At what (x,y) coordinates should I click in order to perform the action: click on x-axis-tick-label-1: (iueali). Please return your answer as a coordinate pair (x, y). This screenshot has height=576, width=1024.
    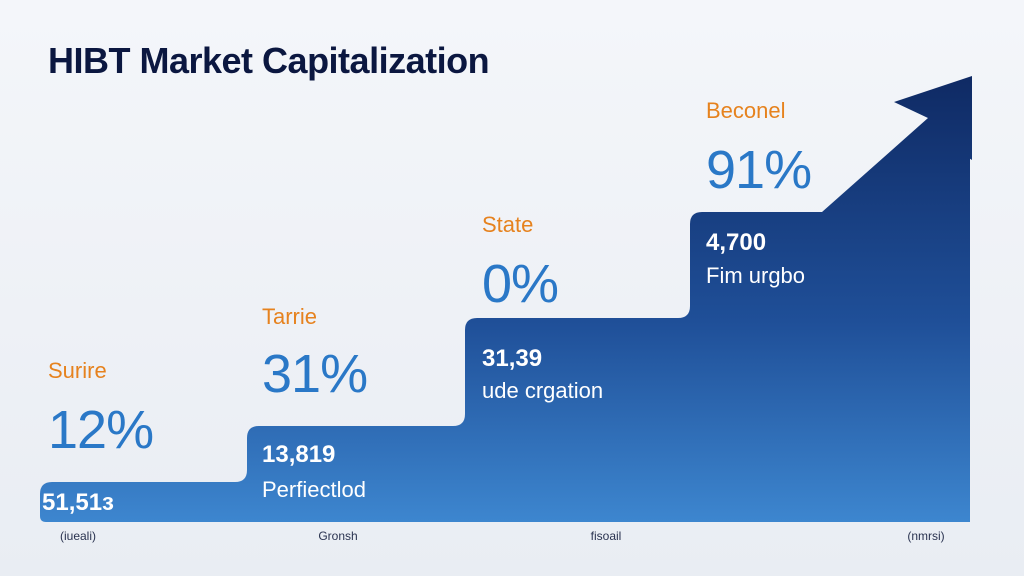
    Looking at the image, I should click on (78, 536).